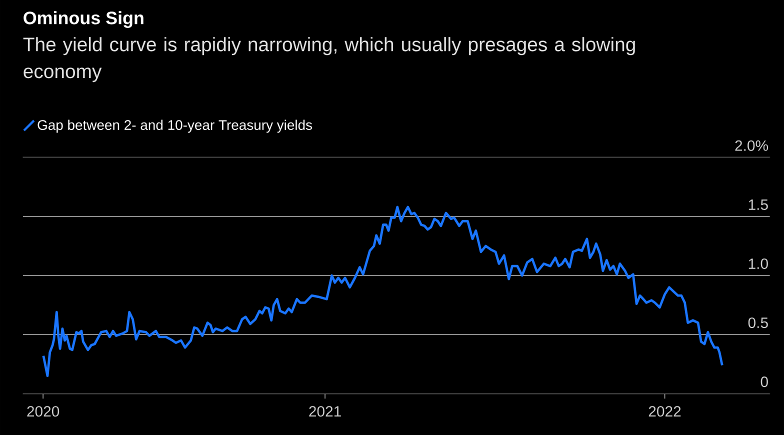 The height and width of the screenshot is (435, 784). What do you see at coordinates (664, 411) in the screenshot?
I see `x-tick-label: 2022` at bounding box center [664, 411].